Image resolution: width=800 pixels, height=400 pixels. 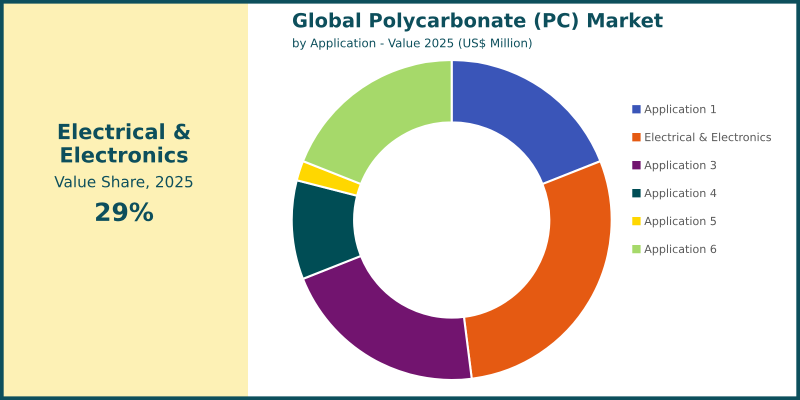 I want to click on text: Value Share, 2025, so click(x=123, y=182).